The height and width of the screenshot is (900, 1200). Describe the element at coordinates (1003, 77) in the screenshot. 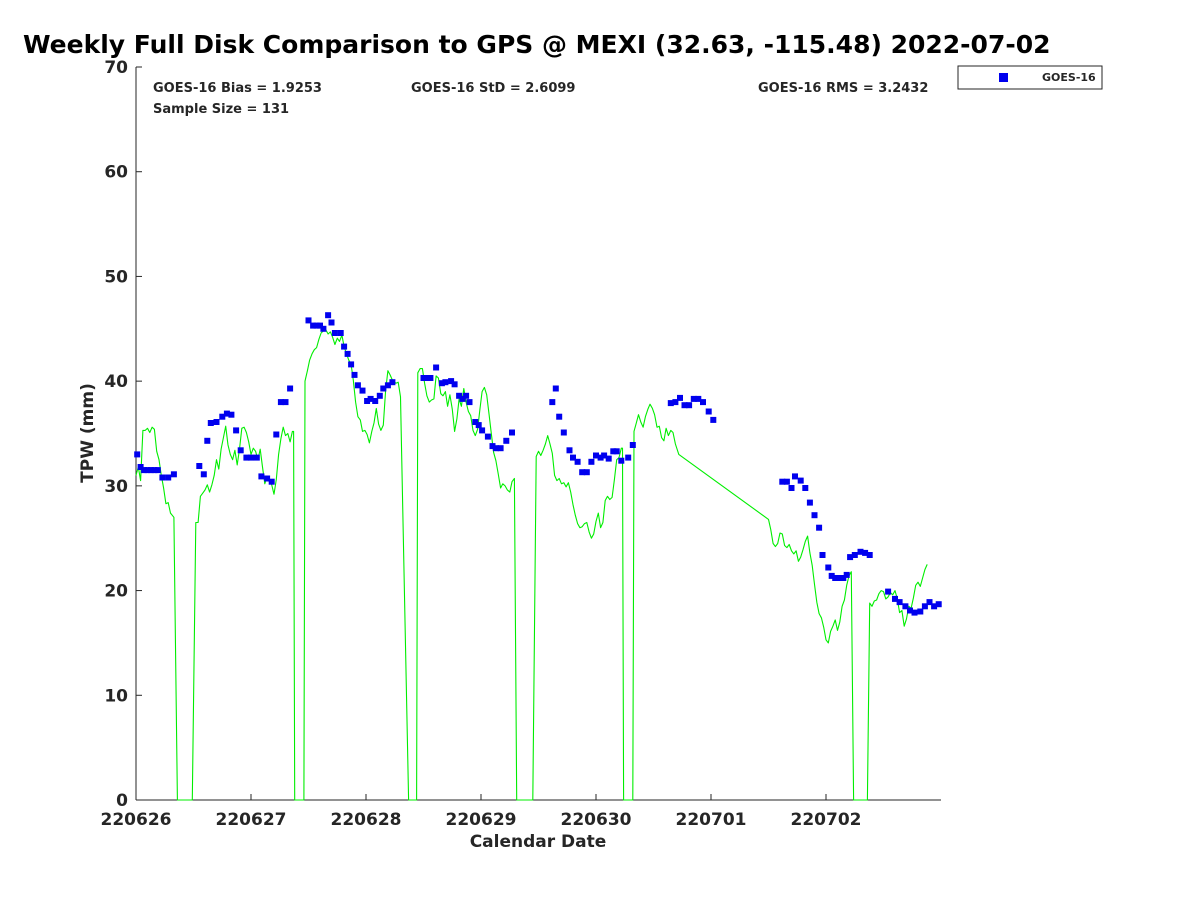

I see `legend-marker` at that location.